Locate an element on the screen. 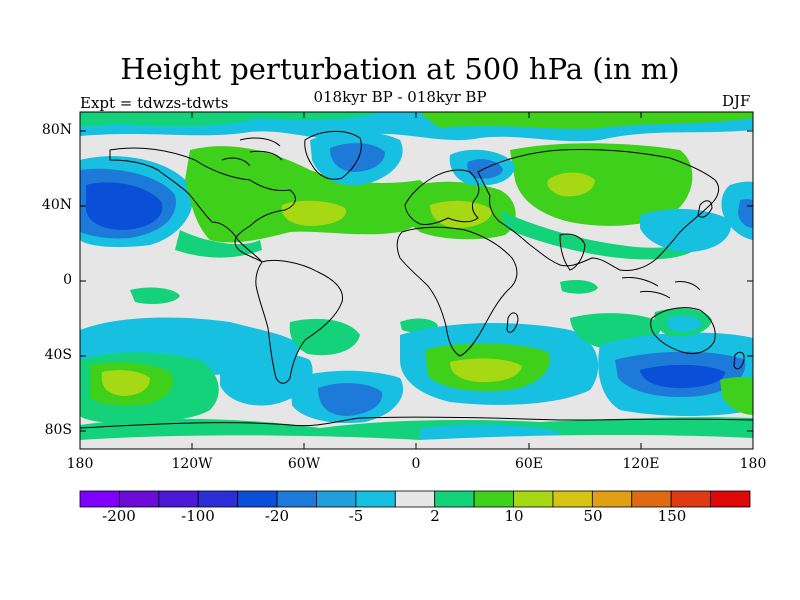  contour-siberia-green is located at coordinates (601, 184).